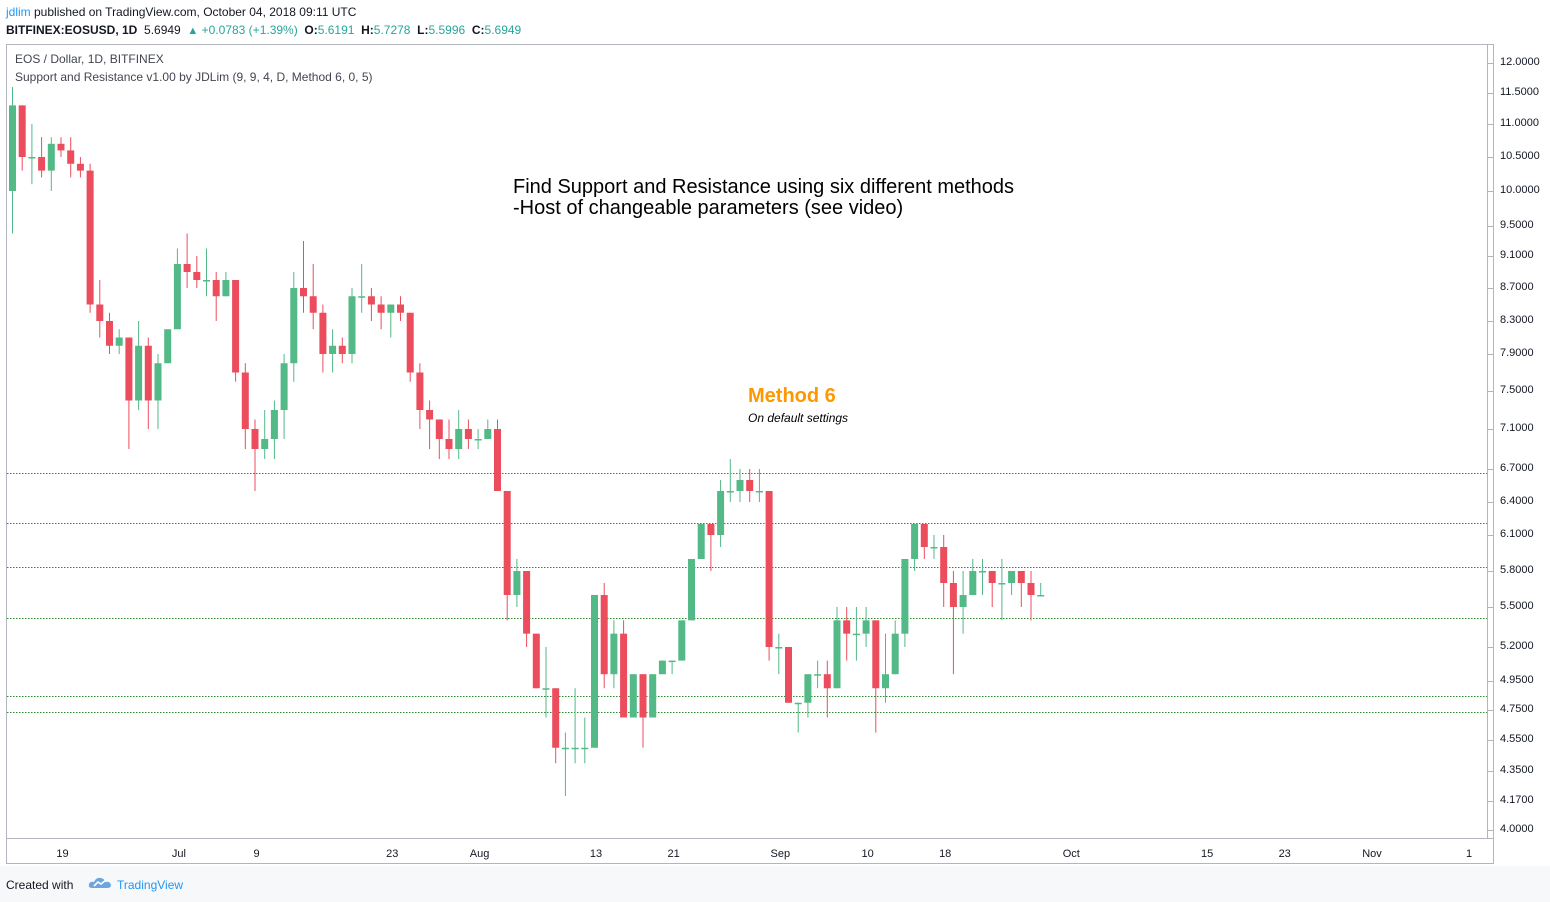  Describe the element at coordinates (150, 885) in the screenshot. I see `tradingview-link: TradingView` at that location.